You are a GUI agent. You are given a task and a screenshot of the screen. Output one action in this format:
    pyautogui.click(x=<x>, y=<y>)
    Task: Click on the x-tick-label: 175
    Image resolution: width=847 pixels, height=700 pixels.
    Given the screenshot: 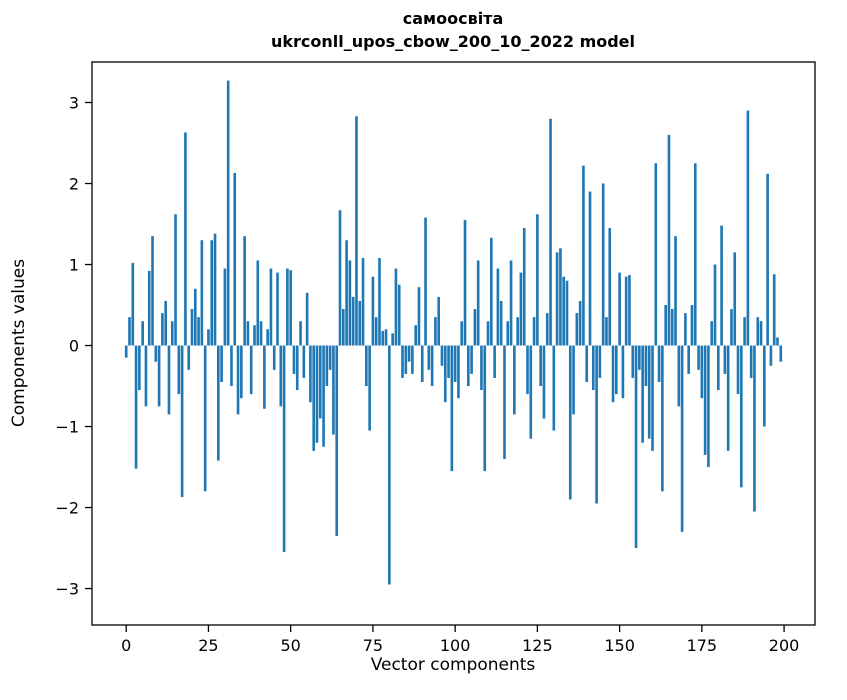 What is the action you would take?
    pyautogui.click(x=702, y=645)
    